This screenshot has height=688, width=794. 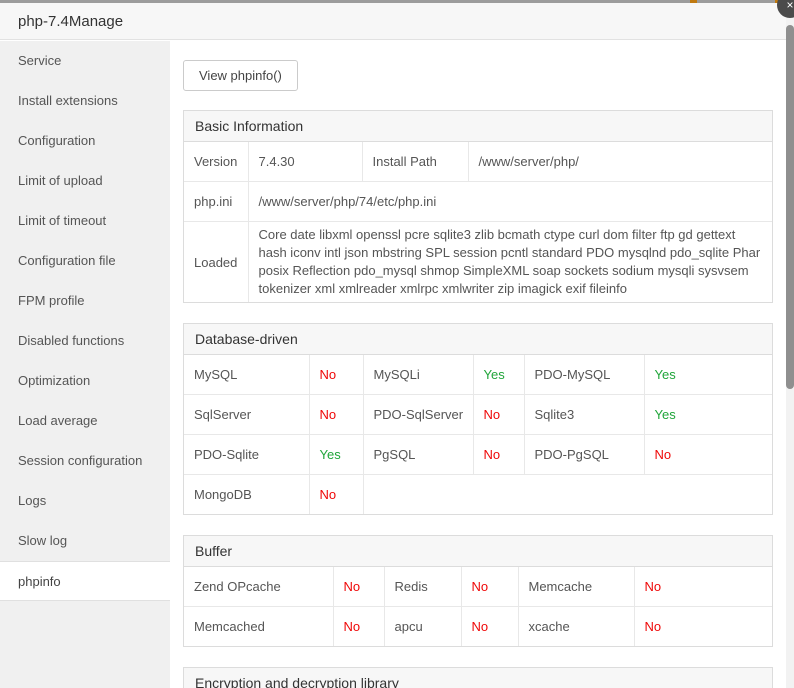 I want to click on install-path-value-cell: /www/server/php/, so click(x=620, y=162).